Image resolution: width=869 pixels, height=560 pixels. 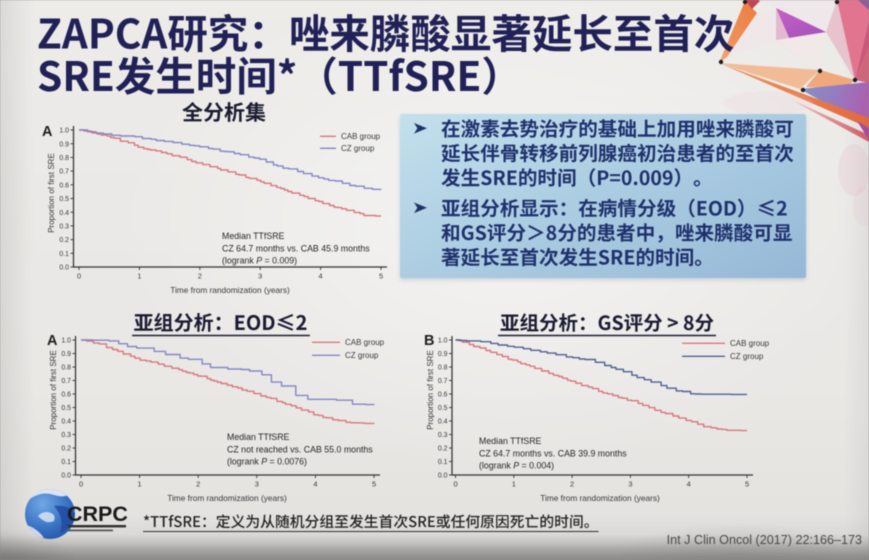 I want to click on svg-text:CZ not reached vs. CAB 55.0 mo: CZ not reached vs. CAB 55.0 months, so click(x=300, y=449).